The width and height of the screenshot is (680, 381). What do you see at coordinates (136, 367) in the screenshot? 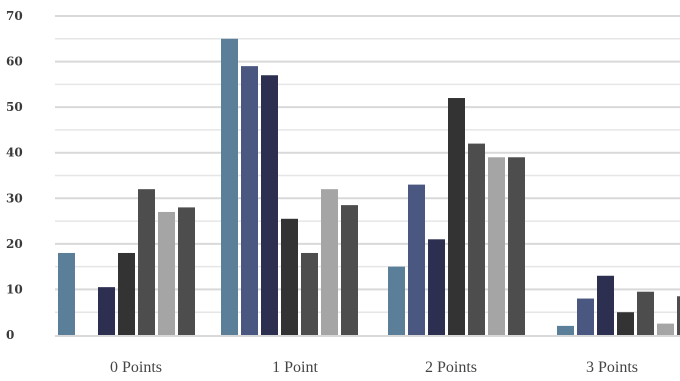
I see `x-category-label: 0 Points` at bounding box center [136, 367].